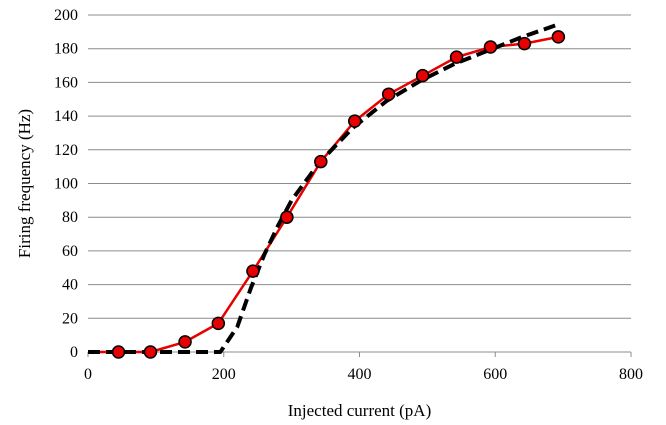 The height and width of the screenshot is (425, 666). What do you see at coordinates (70, 251) in the screenshot?
I see `y-tick-label: 60` at bounding box center [70, 251].